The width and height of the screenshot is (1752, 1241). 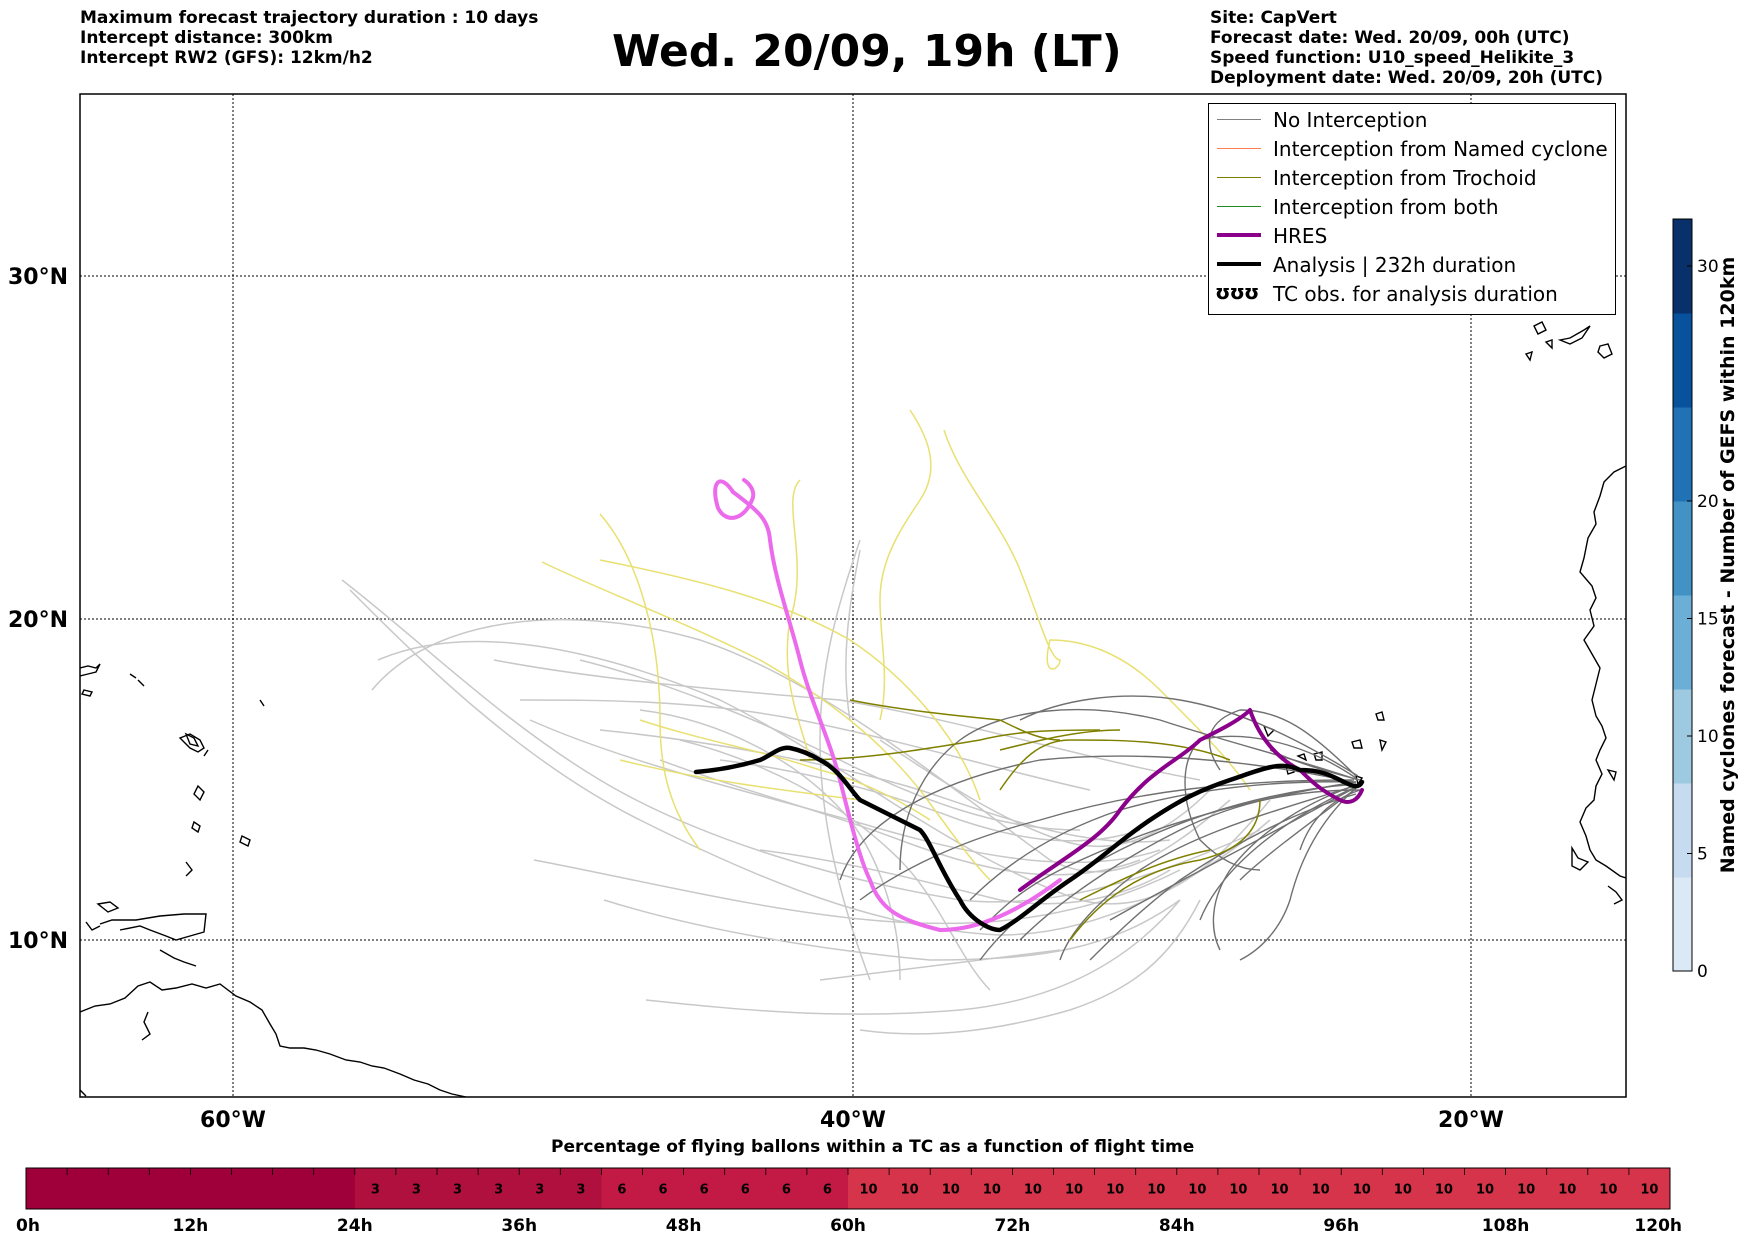 What do you see at coordinates (1237, 292) in the screenshot?
I see `tc-symbol-icon: ʊʊʊ` at bounding box center [1237, 292].